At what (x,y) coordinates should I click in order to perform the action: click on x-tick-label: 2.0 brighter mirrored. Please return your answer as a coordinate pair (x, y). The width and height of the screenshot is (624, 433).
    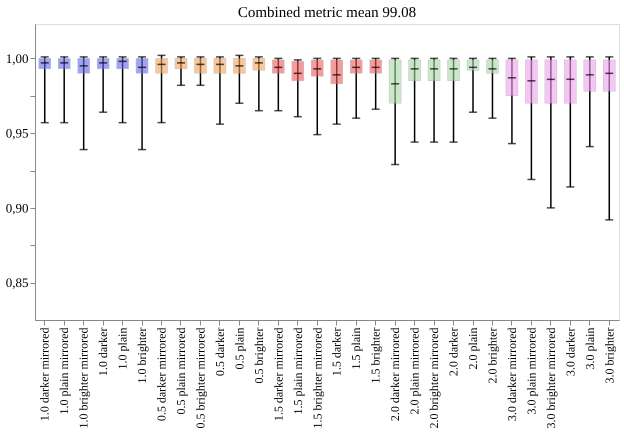
    Looking at the image, I should click on (434, 378).